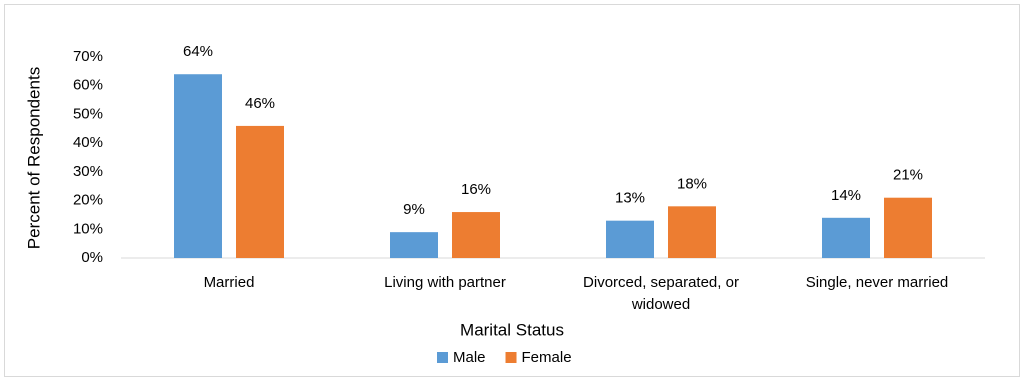  I want to click on data-label: 9%, so click(414, 209).